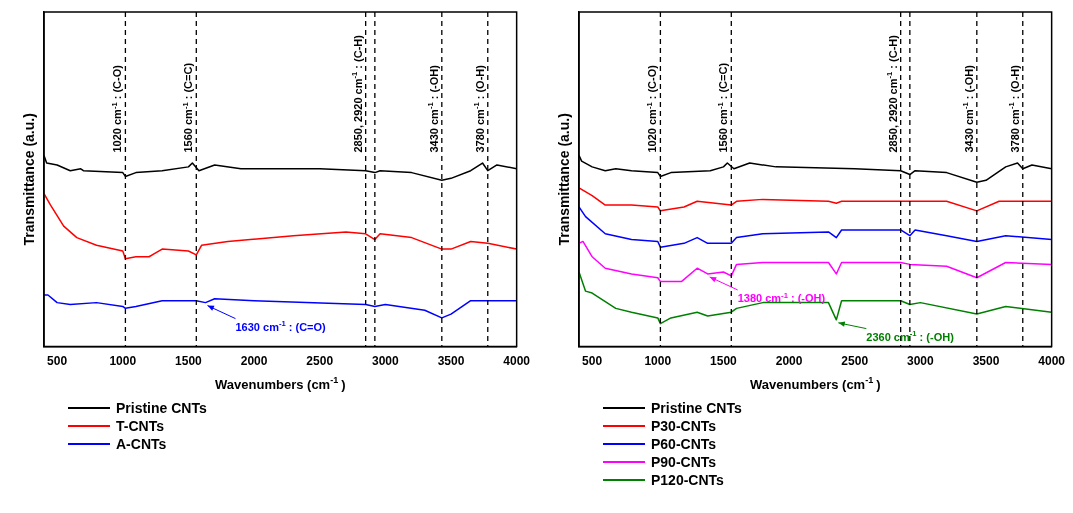  Describe the element at coordinates (684, 444) in the screenshot. I see `legend-label: P60-CNTs` at that location.